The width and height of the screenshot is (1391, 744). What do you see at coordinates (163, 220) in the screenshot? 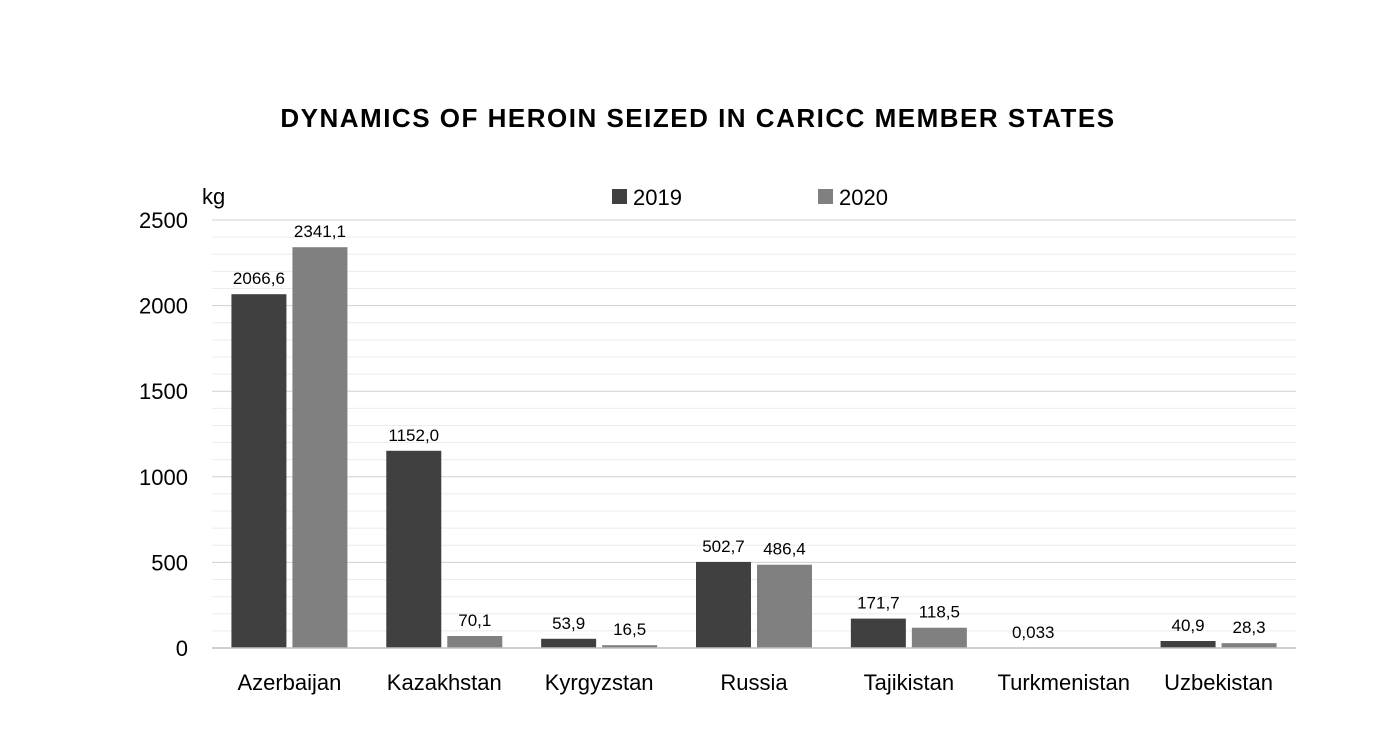
I see `y-tick-label: 2500` at bounding box center [163, 220].